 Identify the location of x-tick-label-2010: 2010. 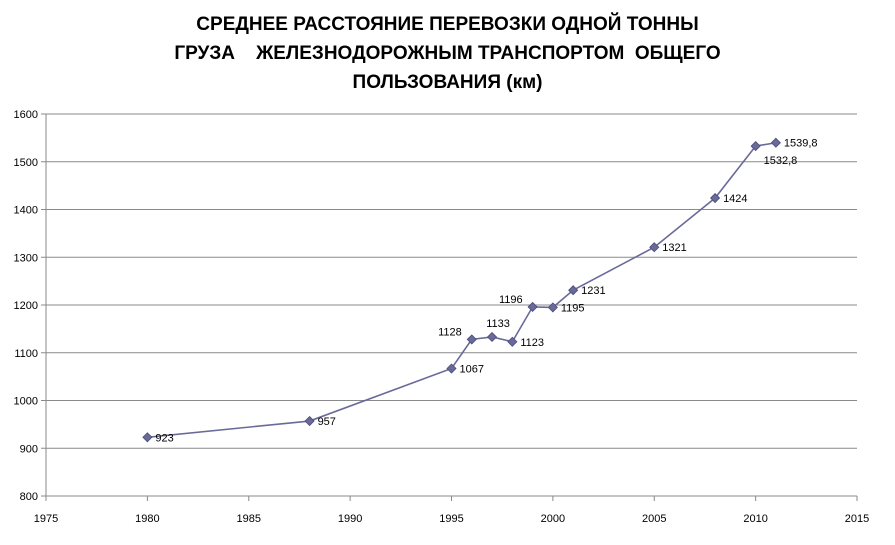
(755, 519).